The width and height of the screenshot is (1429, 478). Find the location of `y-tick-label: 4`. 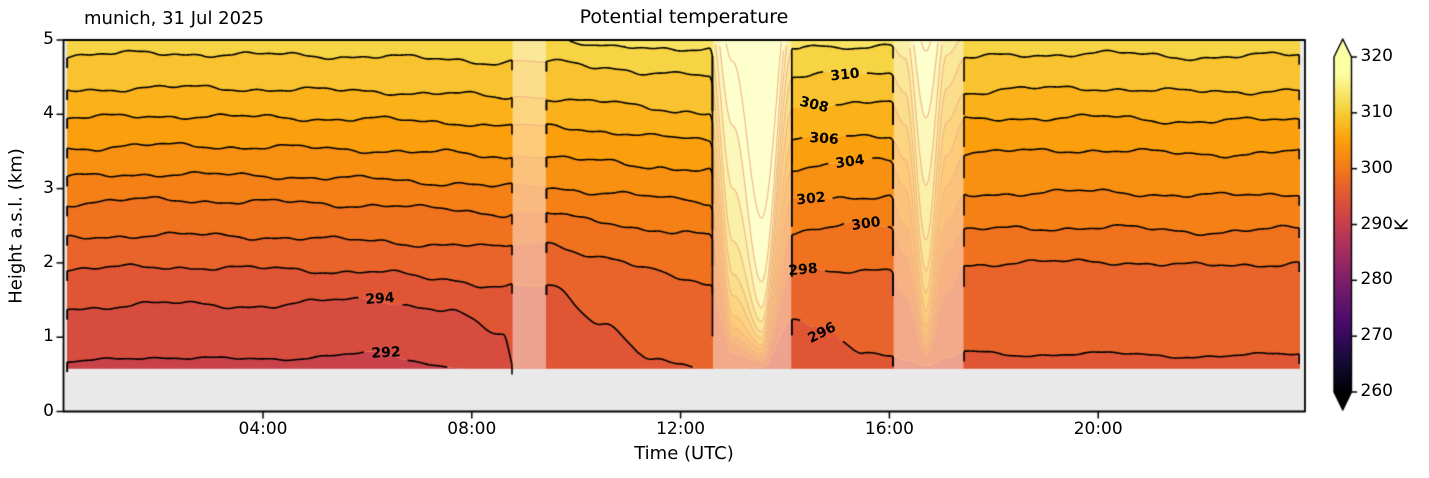

y-tick-label: 4 is located at coordinates (48, 113).